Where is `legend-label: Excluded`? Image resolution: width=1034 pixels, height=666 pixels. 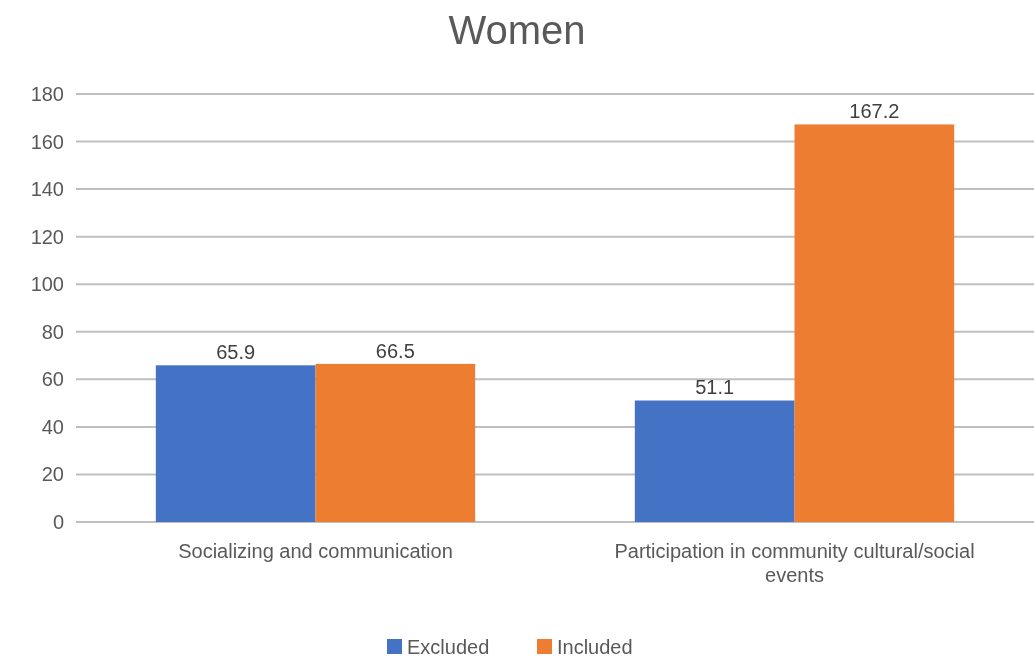 legend-label: Excluded is located at coordinates (448, 647).